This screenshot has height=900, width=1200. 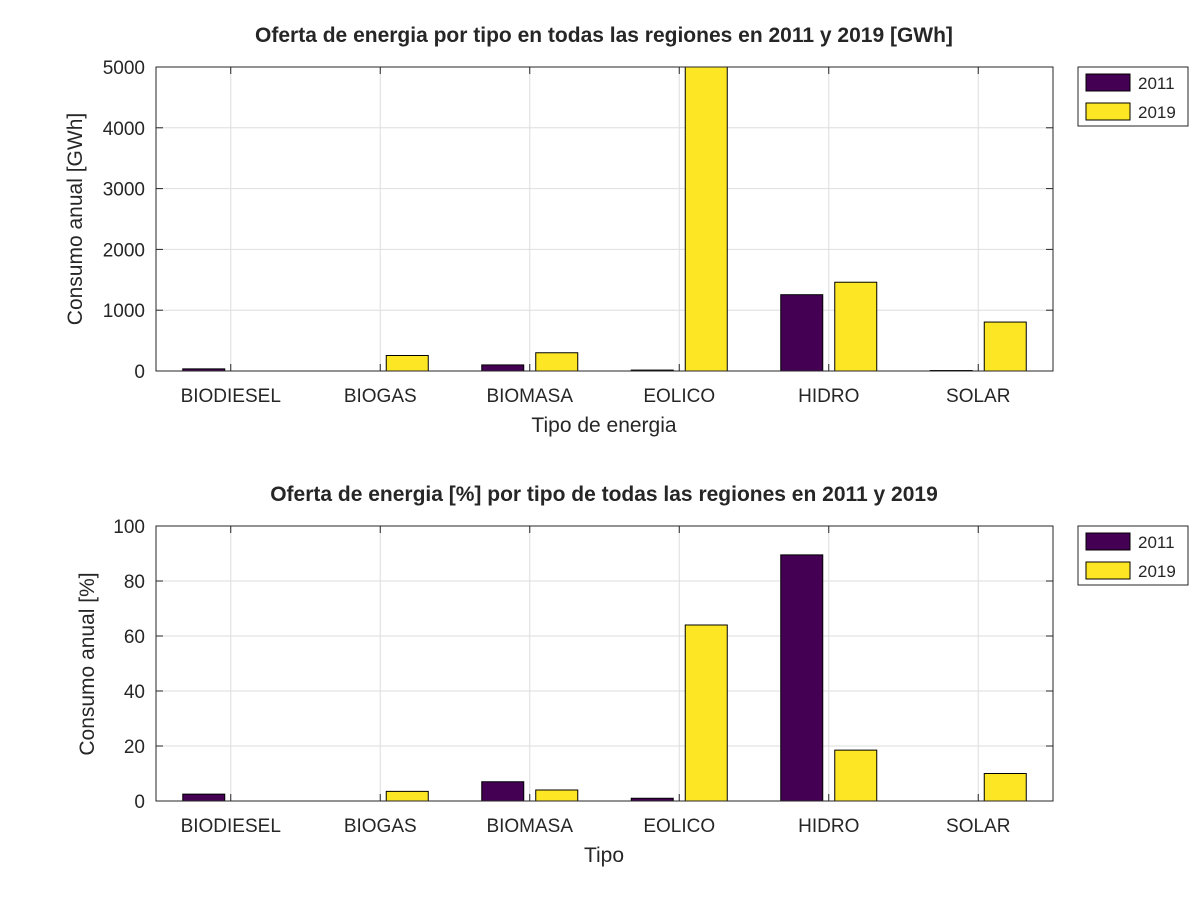 I want to click on y-tick-label: 20, so click(x=134, y=747).